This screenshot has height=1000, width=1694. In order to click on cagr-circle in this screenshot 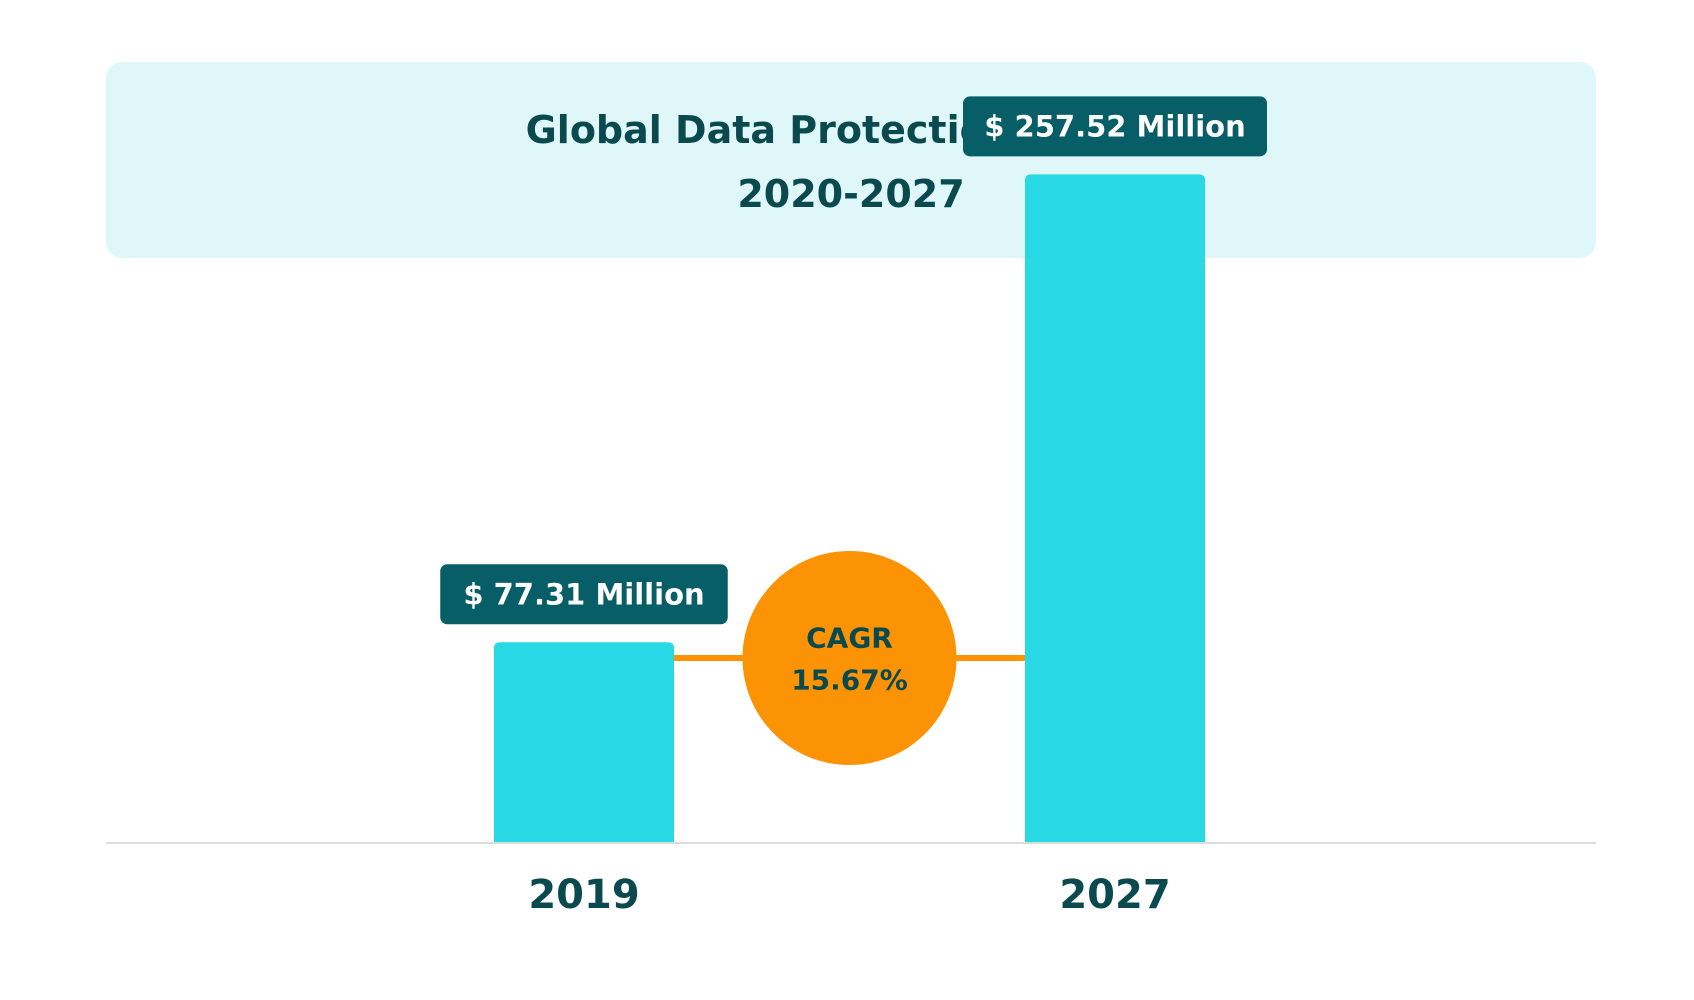, I will do `click(849, 658)`.